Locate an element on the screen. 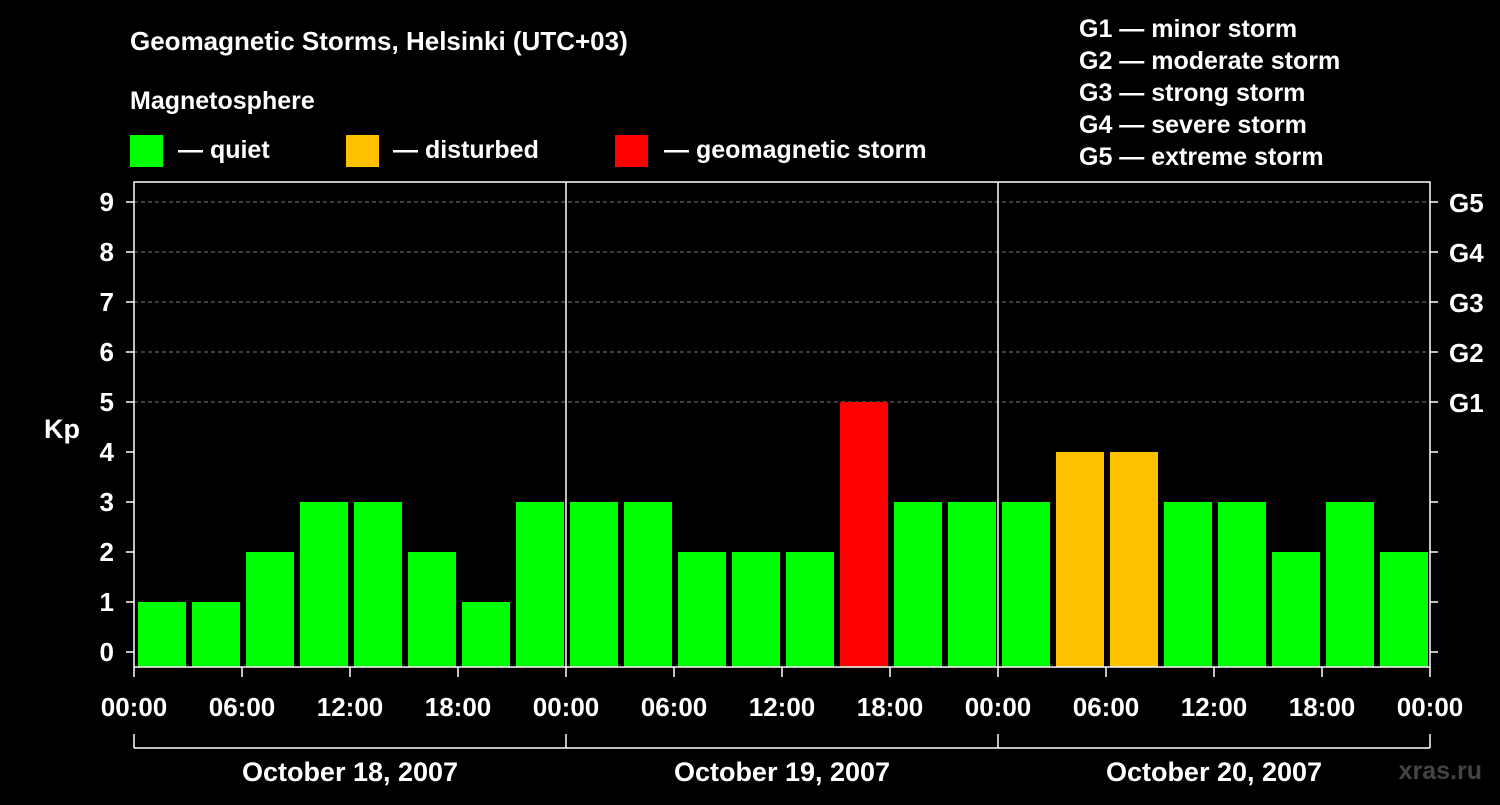 The width and height of the screenshot is (1500, 805). y-tick-label: 6 is located at coordinates (107, 352).